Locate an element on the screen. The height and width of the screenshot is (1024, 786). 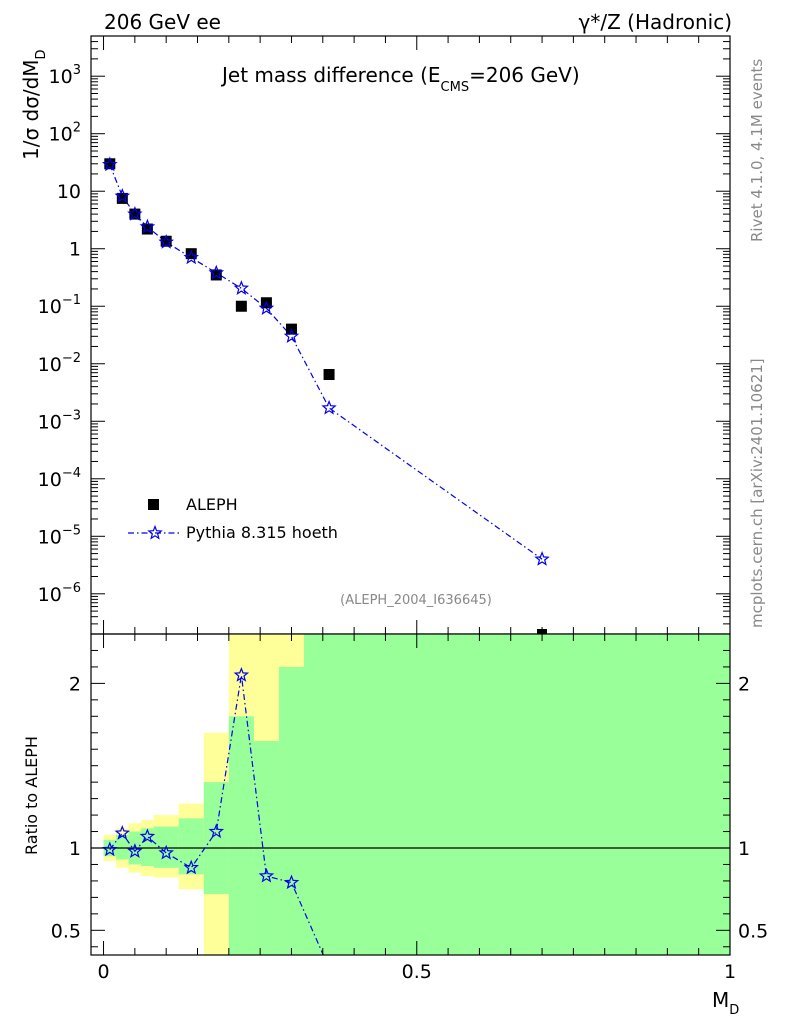
ratio-y-tick-label-left: 1 is located at coordinates (75, 849).